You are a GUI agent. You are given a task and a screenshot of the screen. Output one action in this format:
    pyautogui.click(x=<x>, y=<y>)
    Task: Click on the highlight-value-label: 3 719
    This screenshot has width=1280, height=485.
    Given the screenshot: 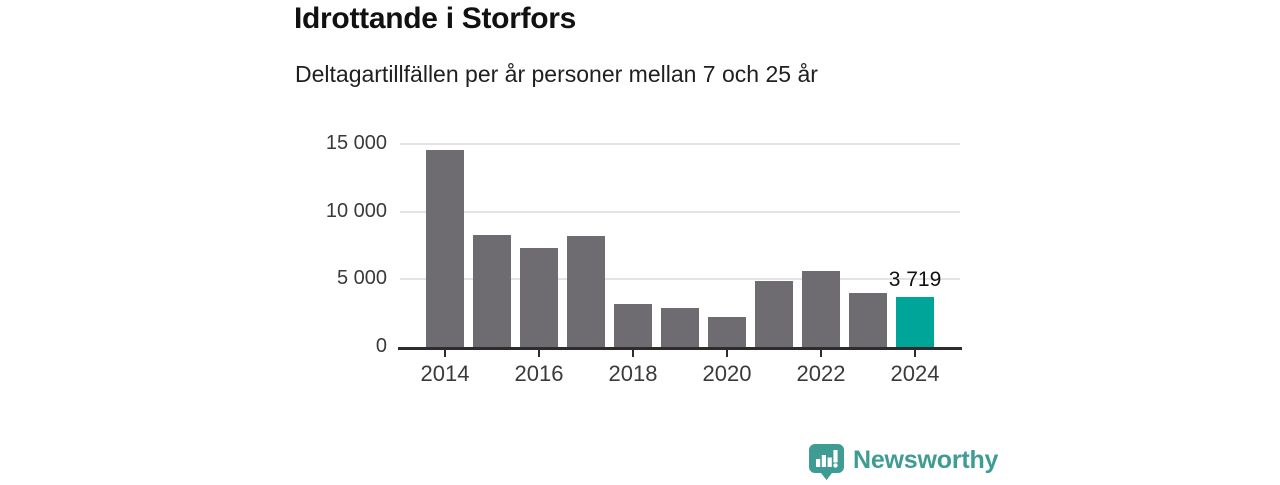 What is the action you would take?
    pyautogui.click(x=915, y=279)
    